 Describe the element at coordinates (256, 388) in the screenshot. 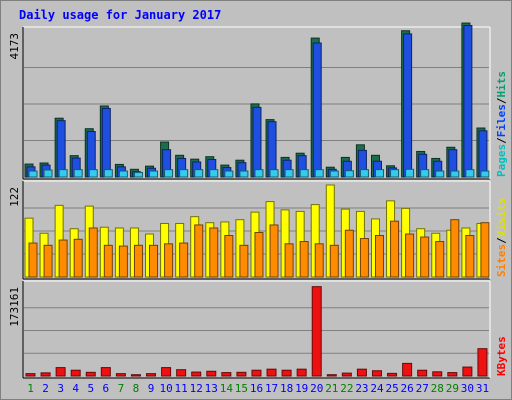

I see `x-tick-label-day-16: 16` at that location.